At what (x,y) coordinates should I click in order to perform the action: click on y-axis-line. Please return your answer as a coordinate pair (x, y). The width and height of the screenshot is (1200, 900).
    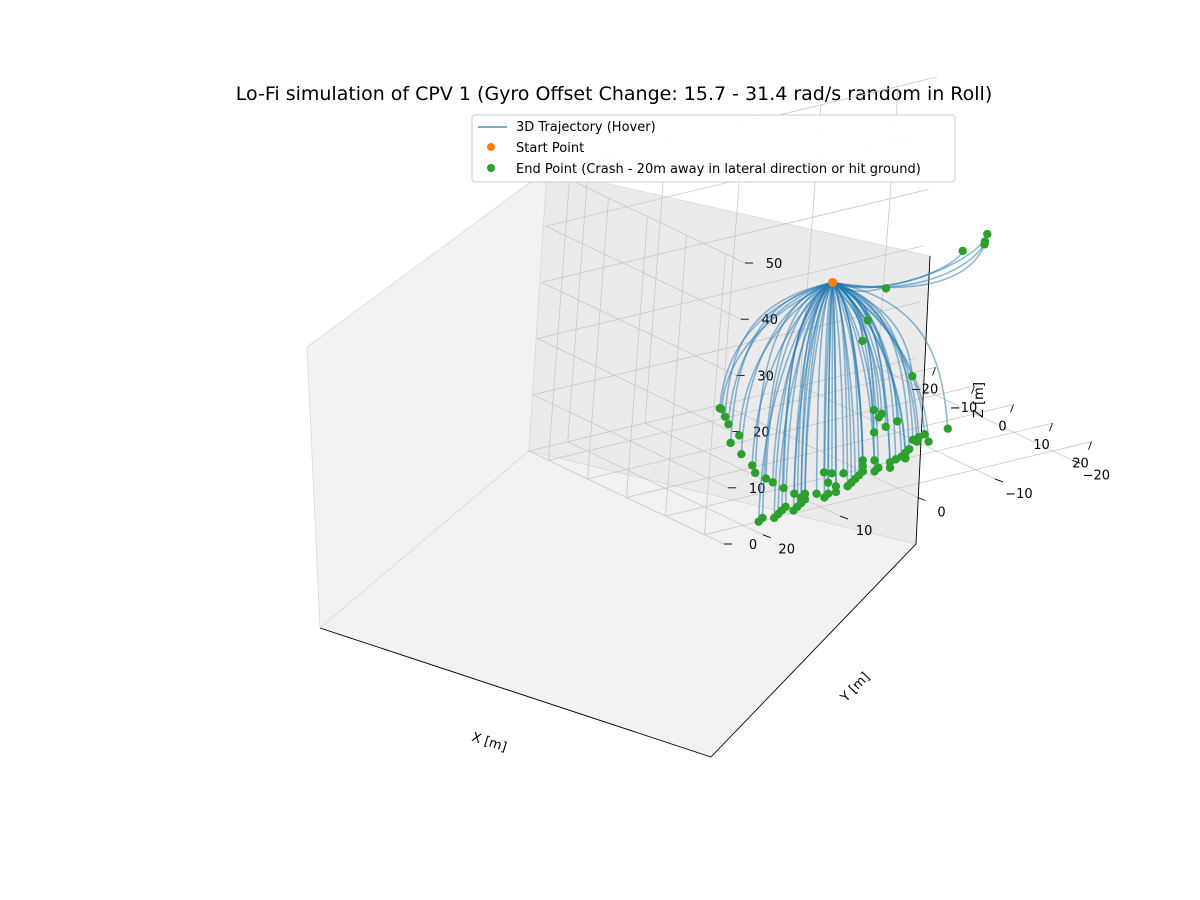
    Looking at the image, I should click on (813, 650).